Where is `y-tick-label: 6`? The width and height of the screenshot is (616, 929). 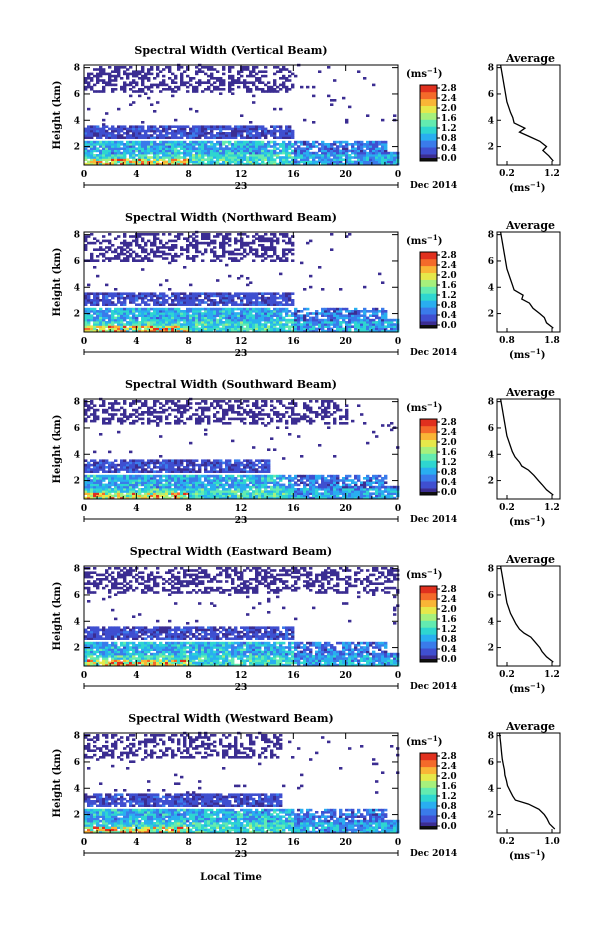
y-tick-label: 6 is located at coordinates (77, 95).